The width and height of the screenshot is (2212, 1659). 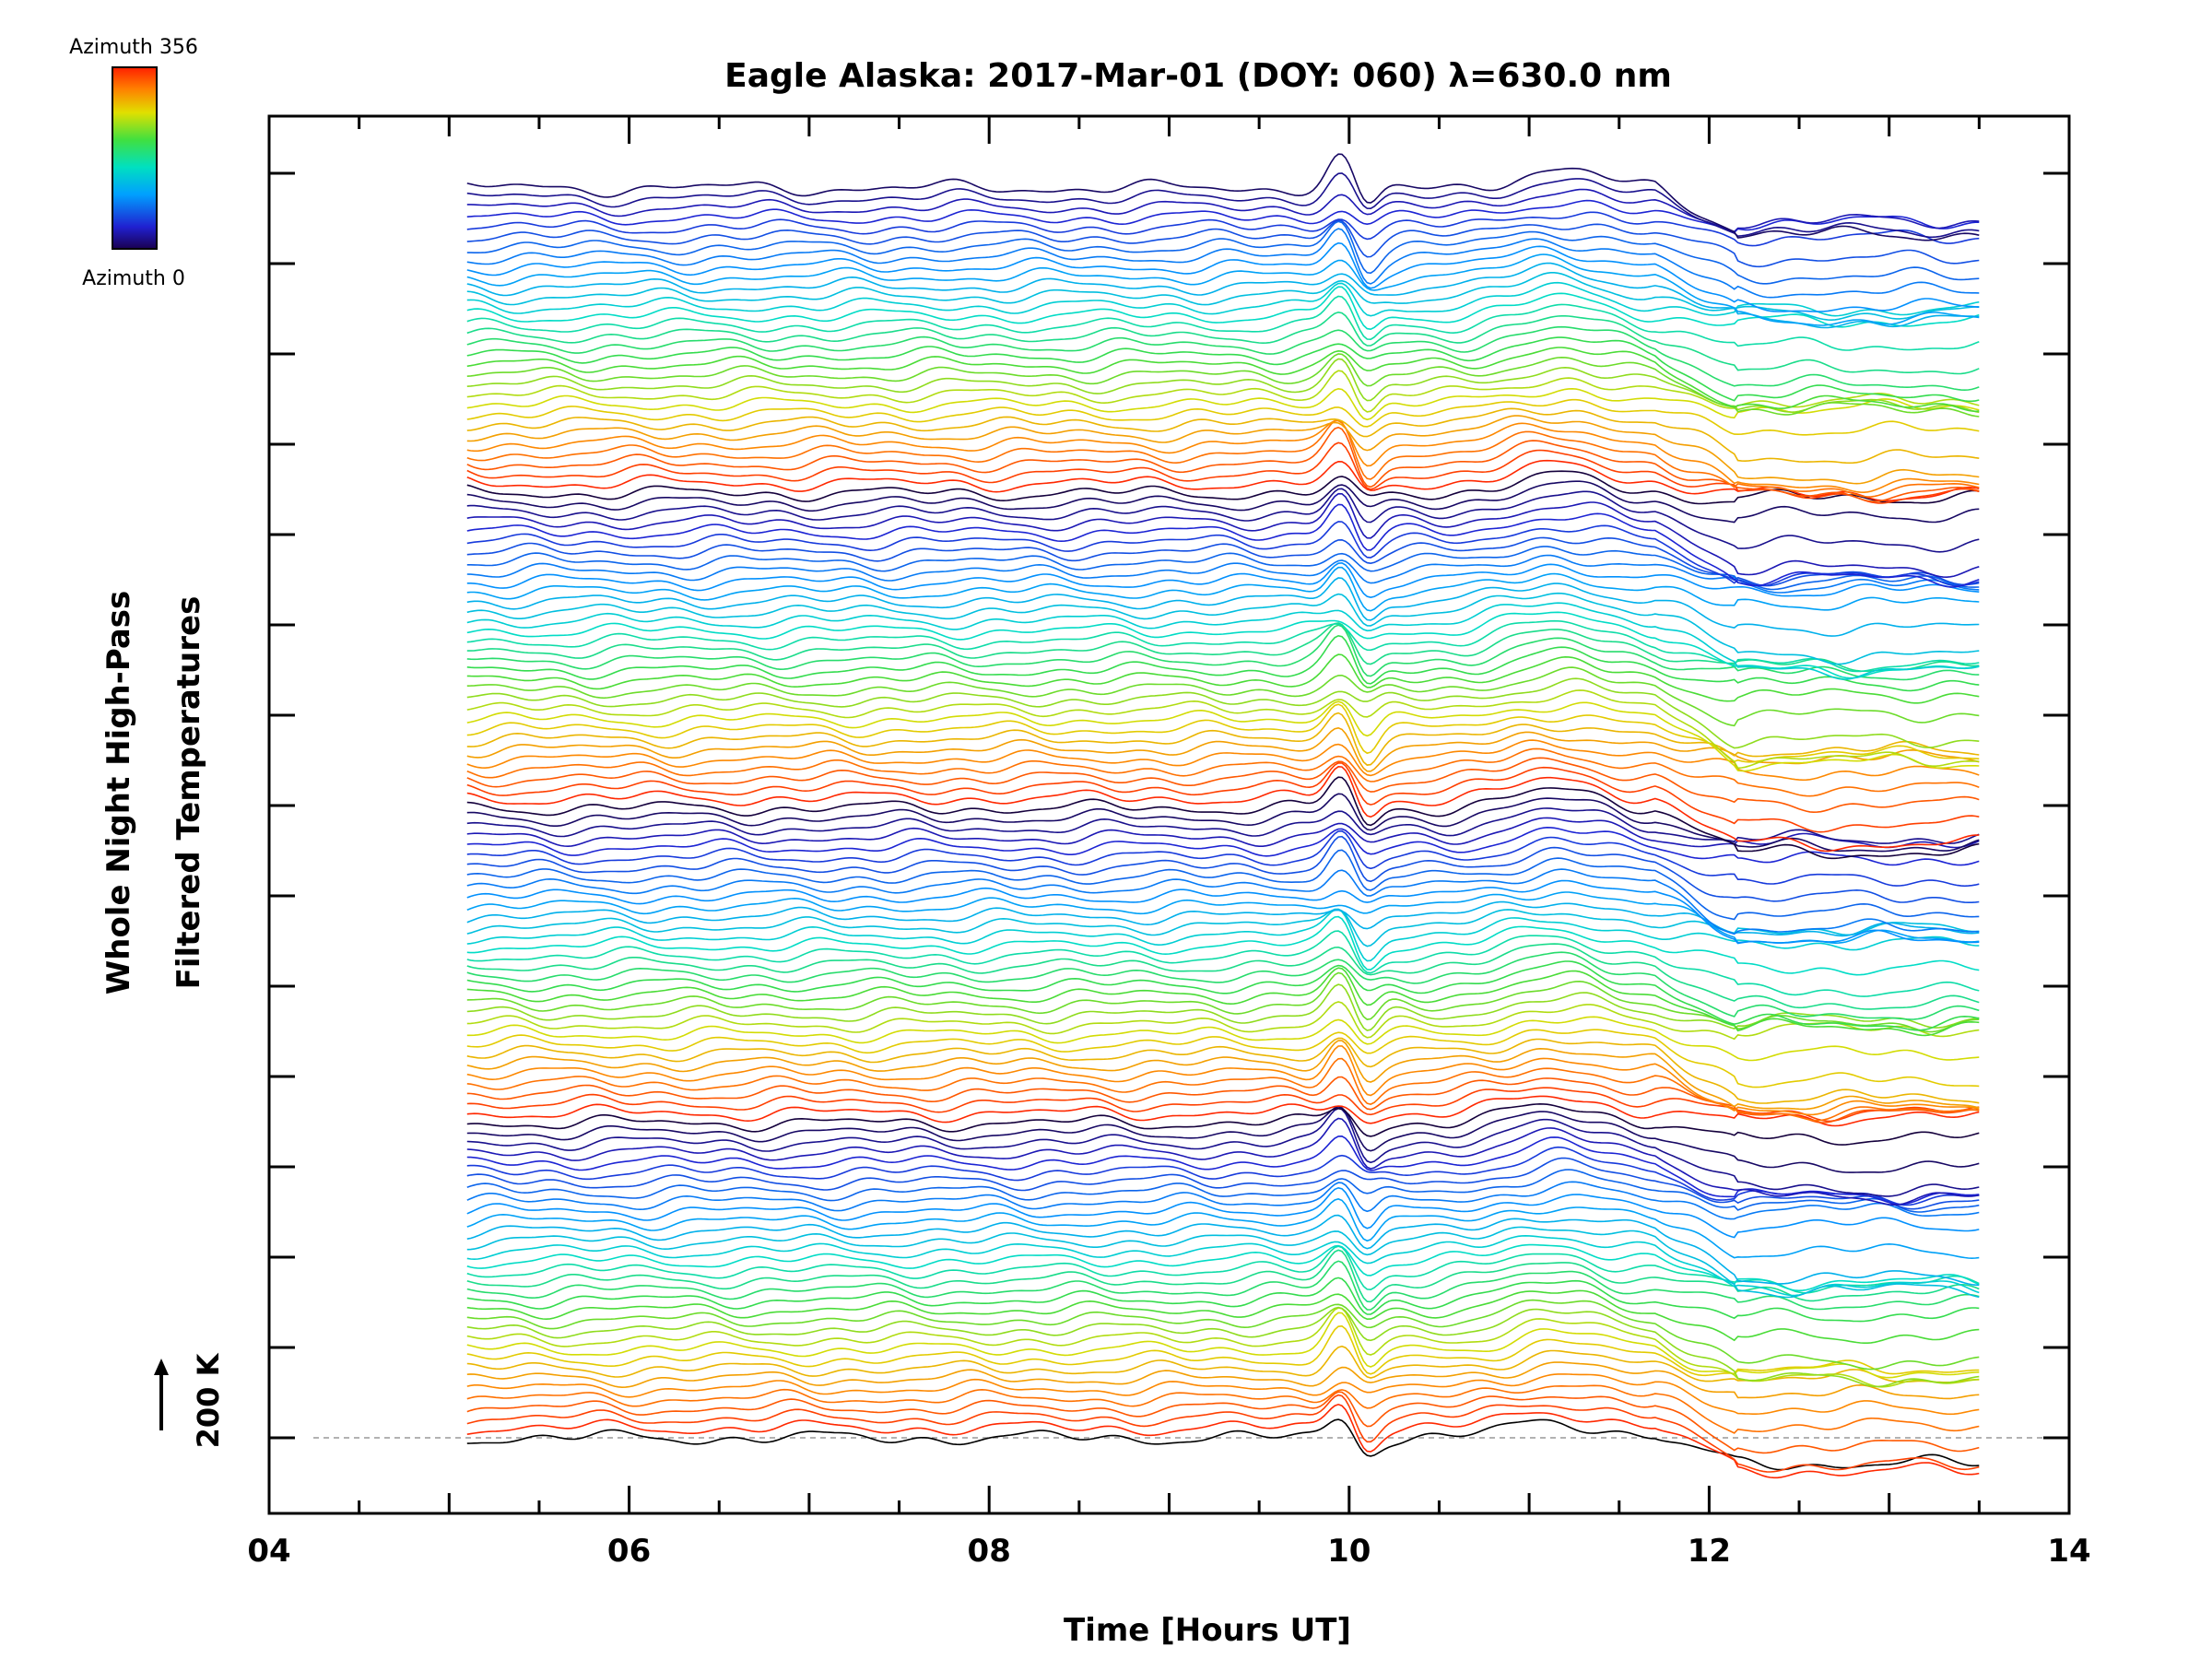 I want to click on scale-label: 200 K, so click(x=208, y=1400).